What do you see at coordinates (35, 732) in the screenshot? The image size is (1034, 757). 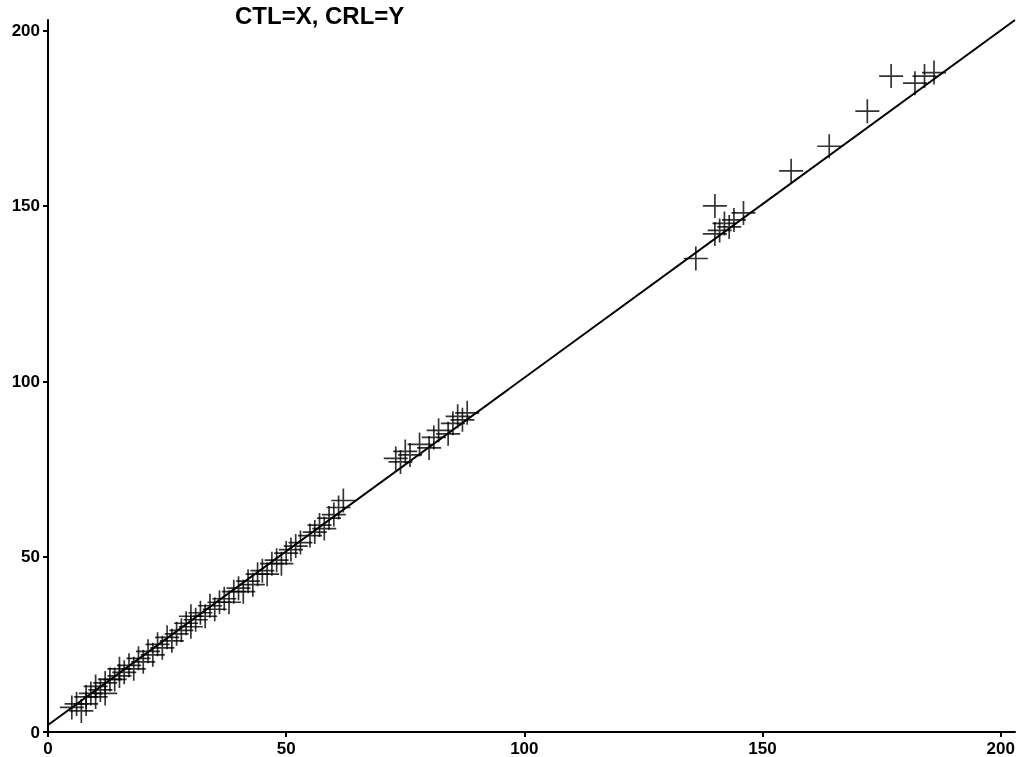 I see `y-tick-label: 0` at bounding box center [35, 732].